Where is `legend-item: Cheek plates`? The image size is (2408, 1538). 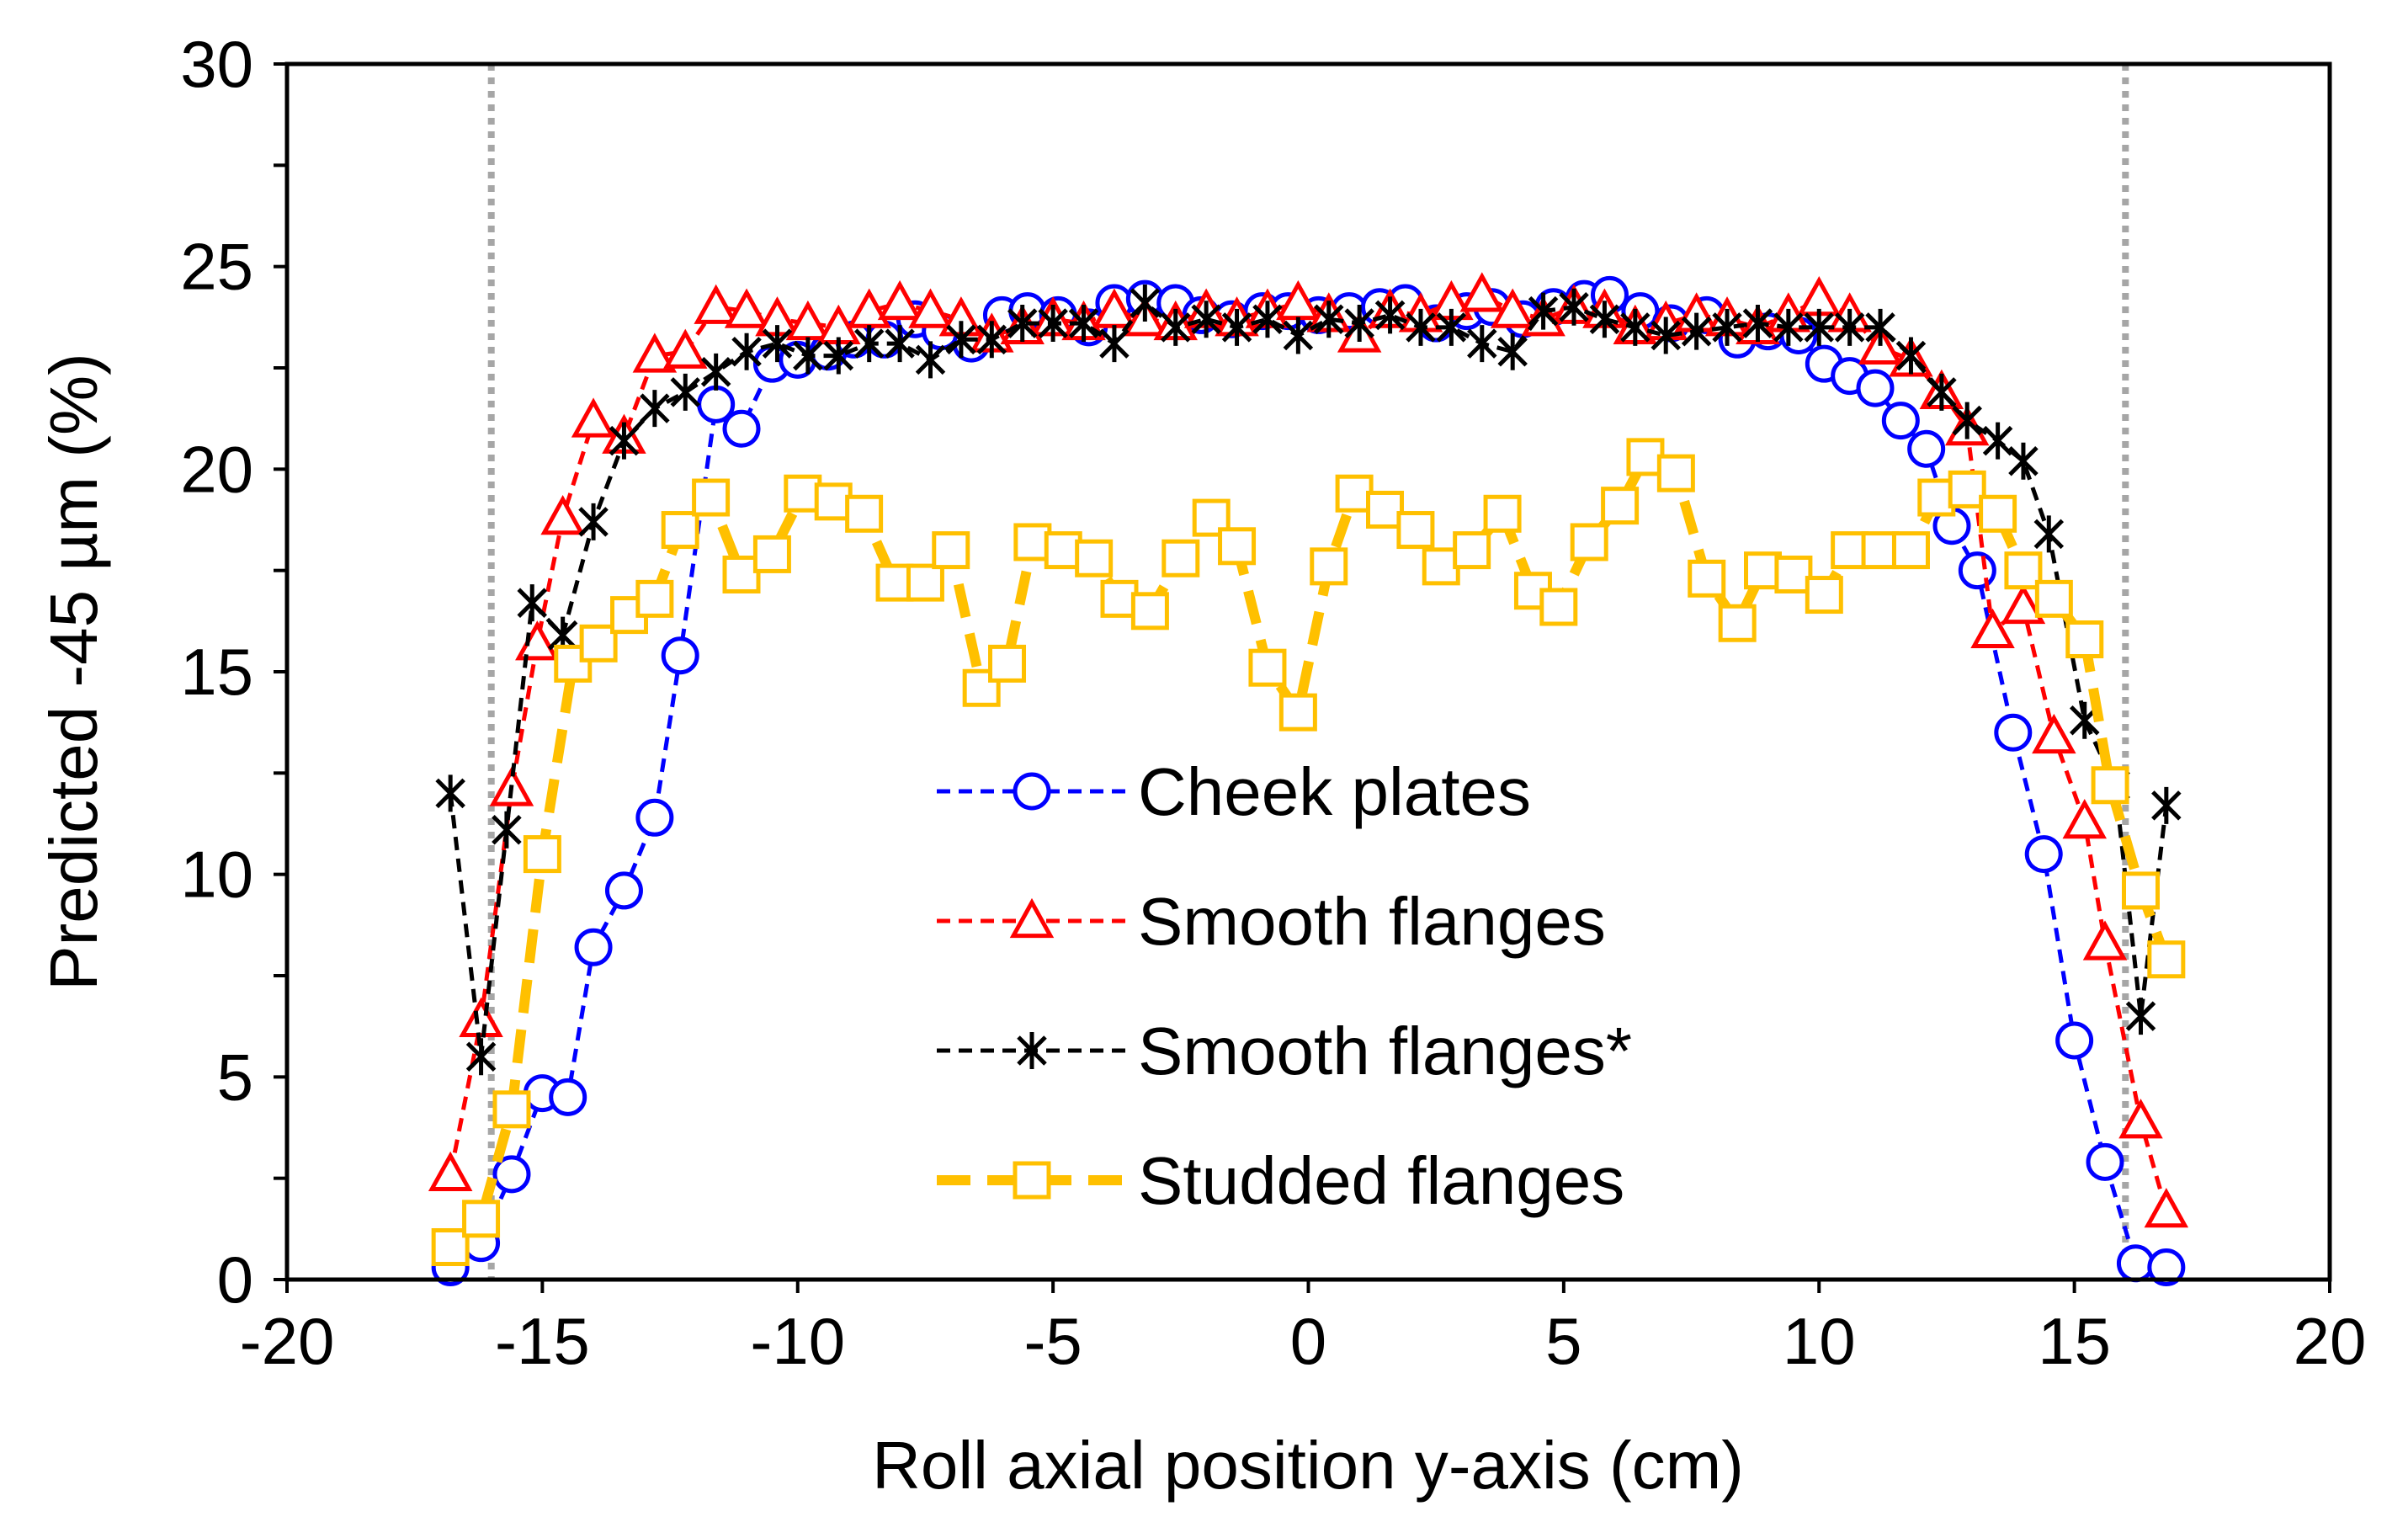 legend-item: Cheek plates is located at coordinates (1234, 792).